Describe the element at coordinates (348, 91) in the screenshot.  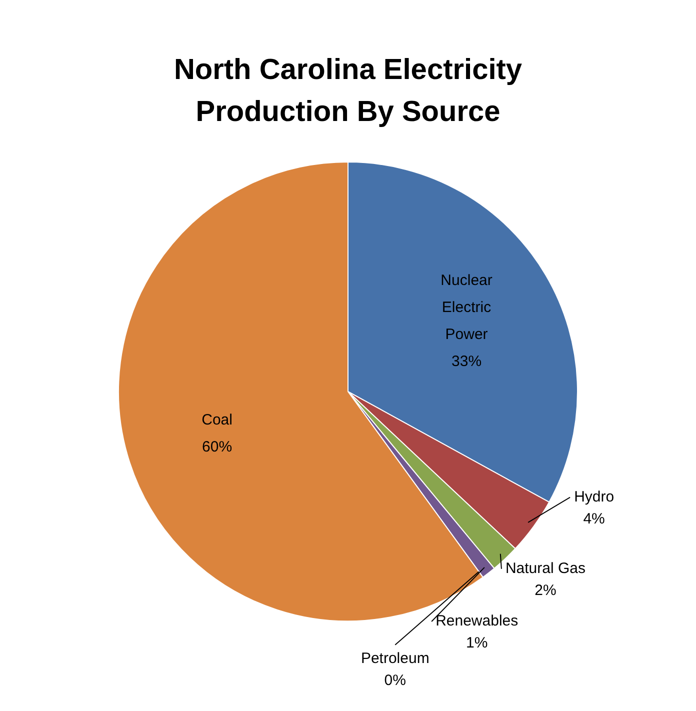
I see `chart-title: North Carolina Electricity Production By Source` at that location.